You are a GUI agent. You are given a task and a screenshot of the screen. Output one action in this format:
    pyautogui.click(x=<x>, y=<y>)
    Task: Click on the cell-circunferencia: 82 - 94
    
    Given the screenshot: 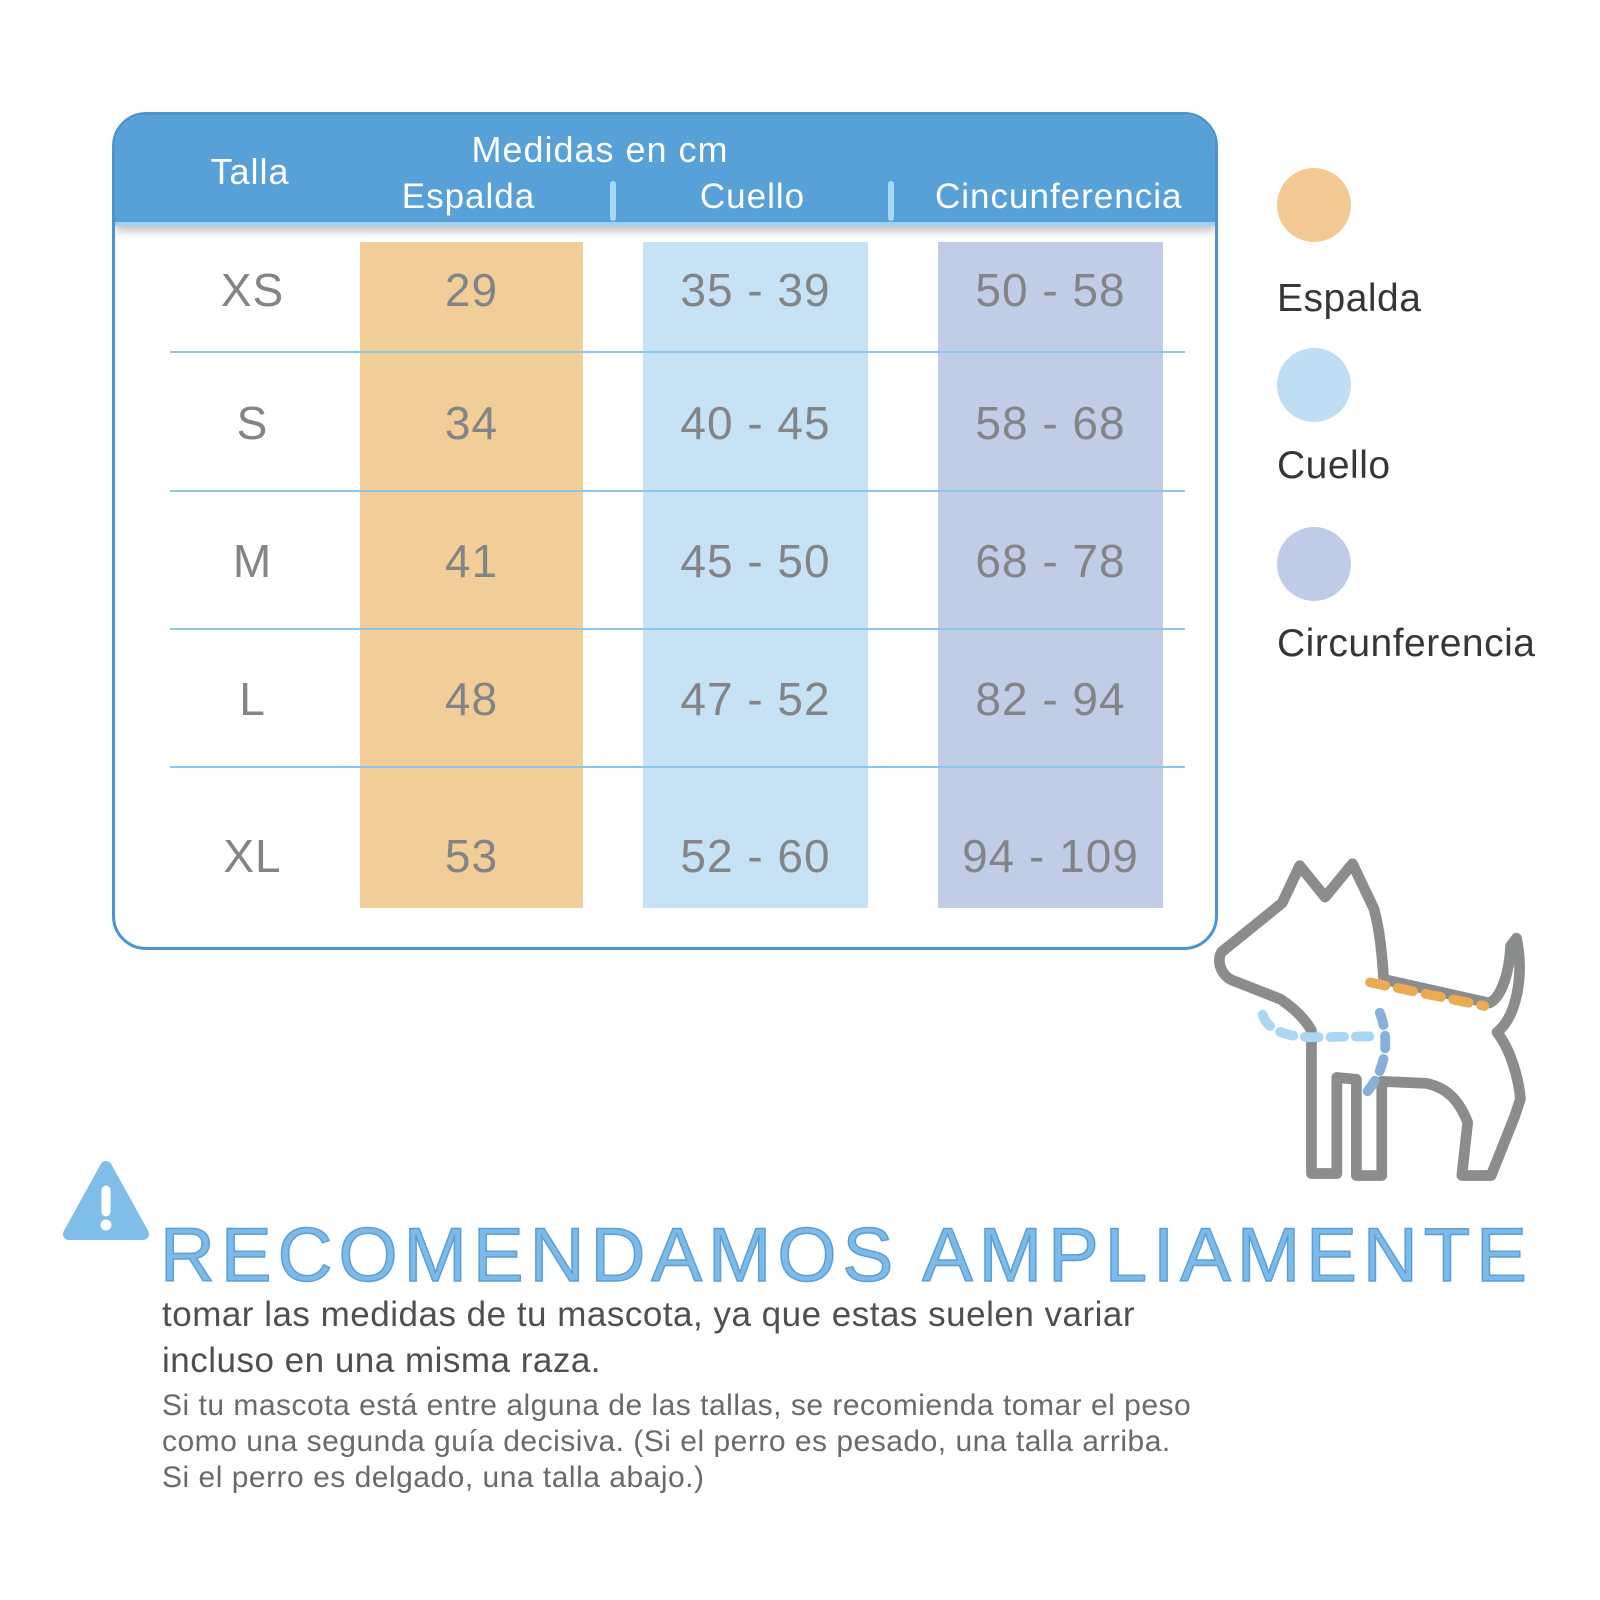 What is the action you would take?
    pyautogui.click(x=1050, y=699)
    